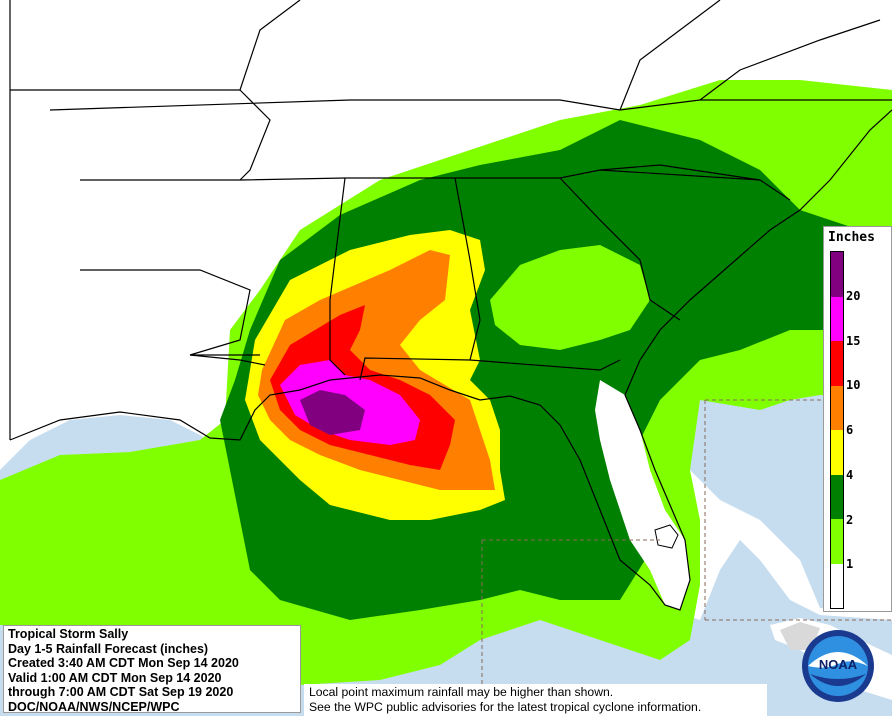  I want to click on legend-title: Inches, so click(851, 237).